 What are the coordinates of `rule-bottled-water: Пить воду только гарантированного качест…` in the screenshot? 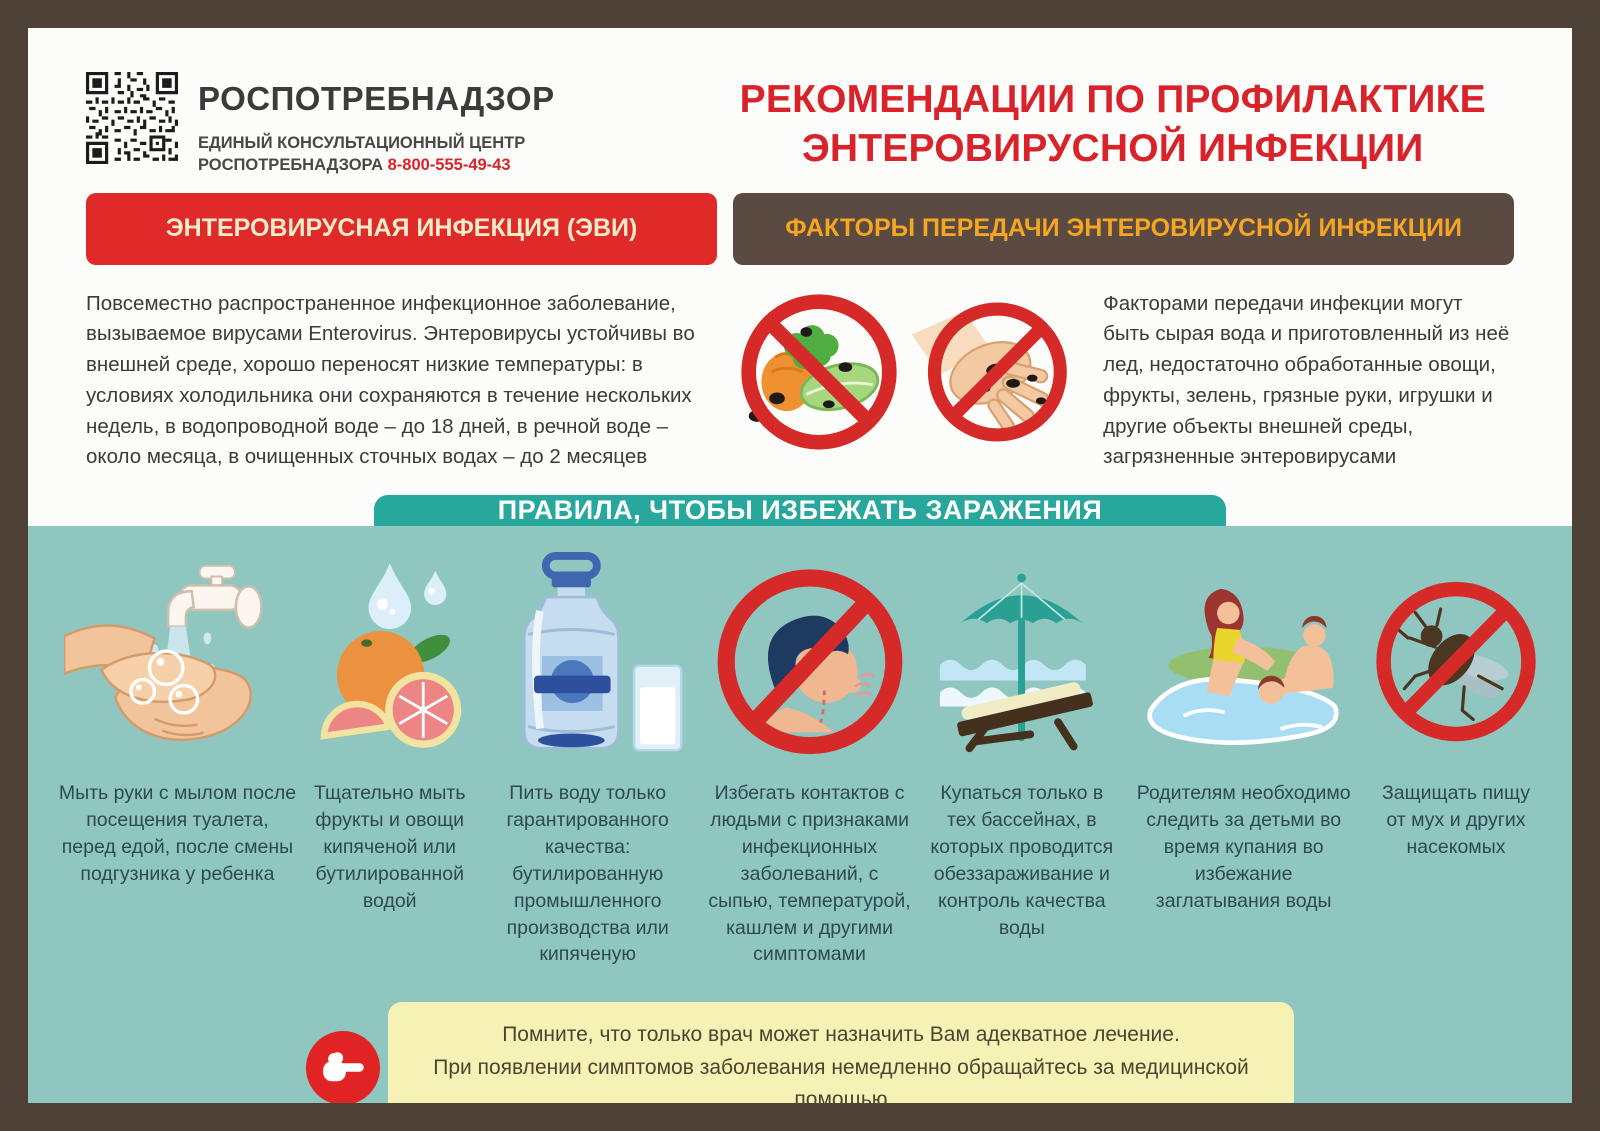 It's located at (588, 759).